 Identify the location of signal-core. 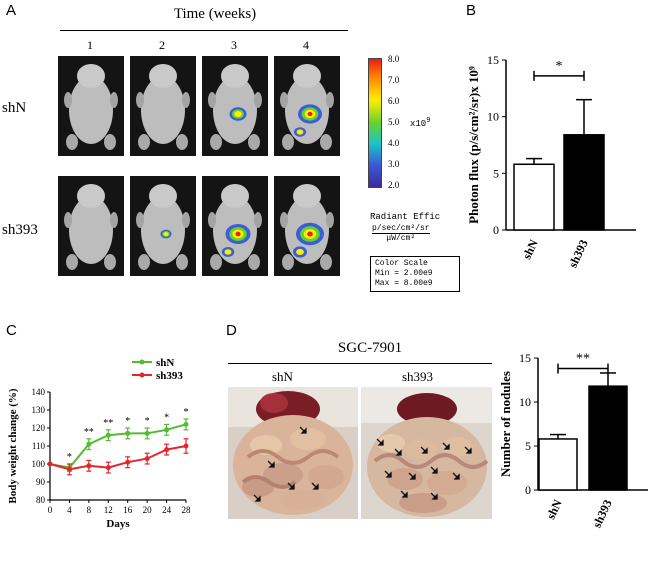
(310, 114).